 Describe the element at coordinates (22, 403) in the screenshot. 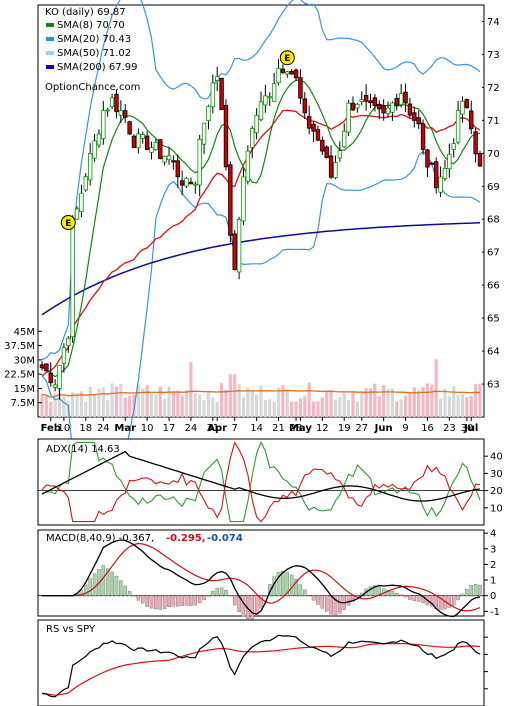

I see `volume-tick-label: 7.5M` at that location.